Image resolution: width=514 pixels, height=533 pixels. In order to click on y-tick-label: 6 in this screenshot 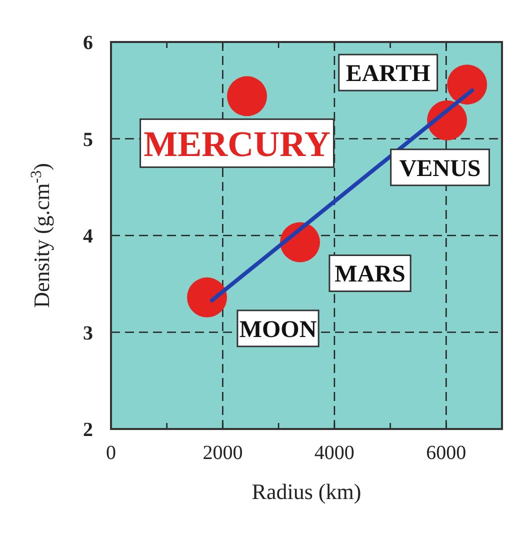, I will do `click(88, 43)`.